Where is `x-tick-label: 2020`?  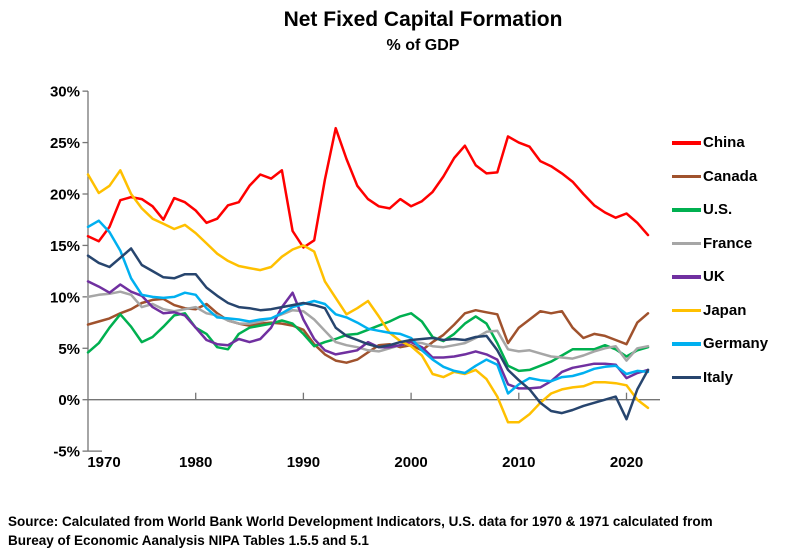
x-tick-label: 2020 is located at coordinates (626, 462).